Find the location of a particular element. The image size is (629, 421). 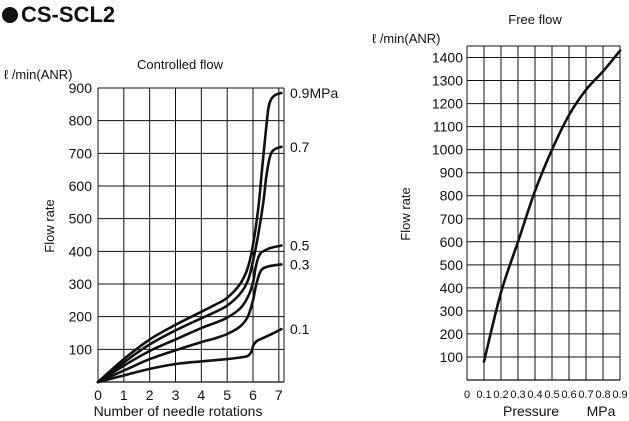

right-y-tick-label: 1200 is located at coordinates (447, 104).